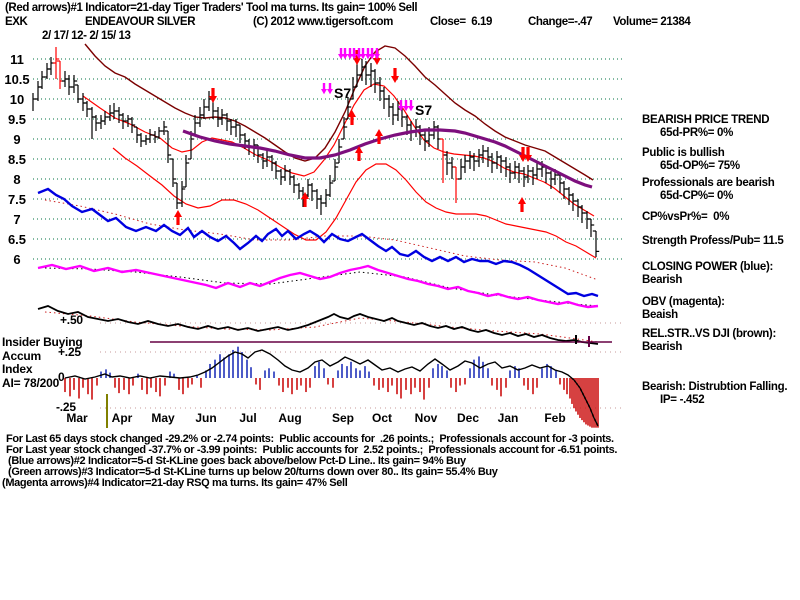 The image size is (800, 600). What do you see at coordinates (69, 352) in the screenshot?
I see `plus25-label: +.25` at bounding box center [69, 352].